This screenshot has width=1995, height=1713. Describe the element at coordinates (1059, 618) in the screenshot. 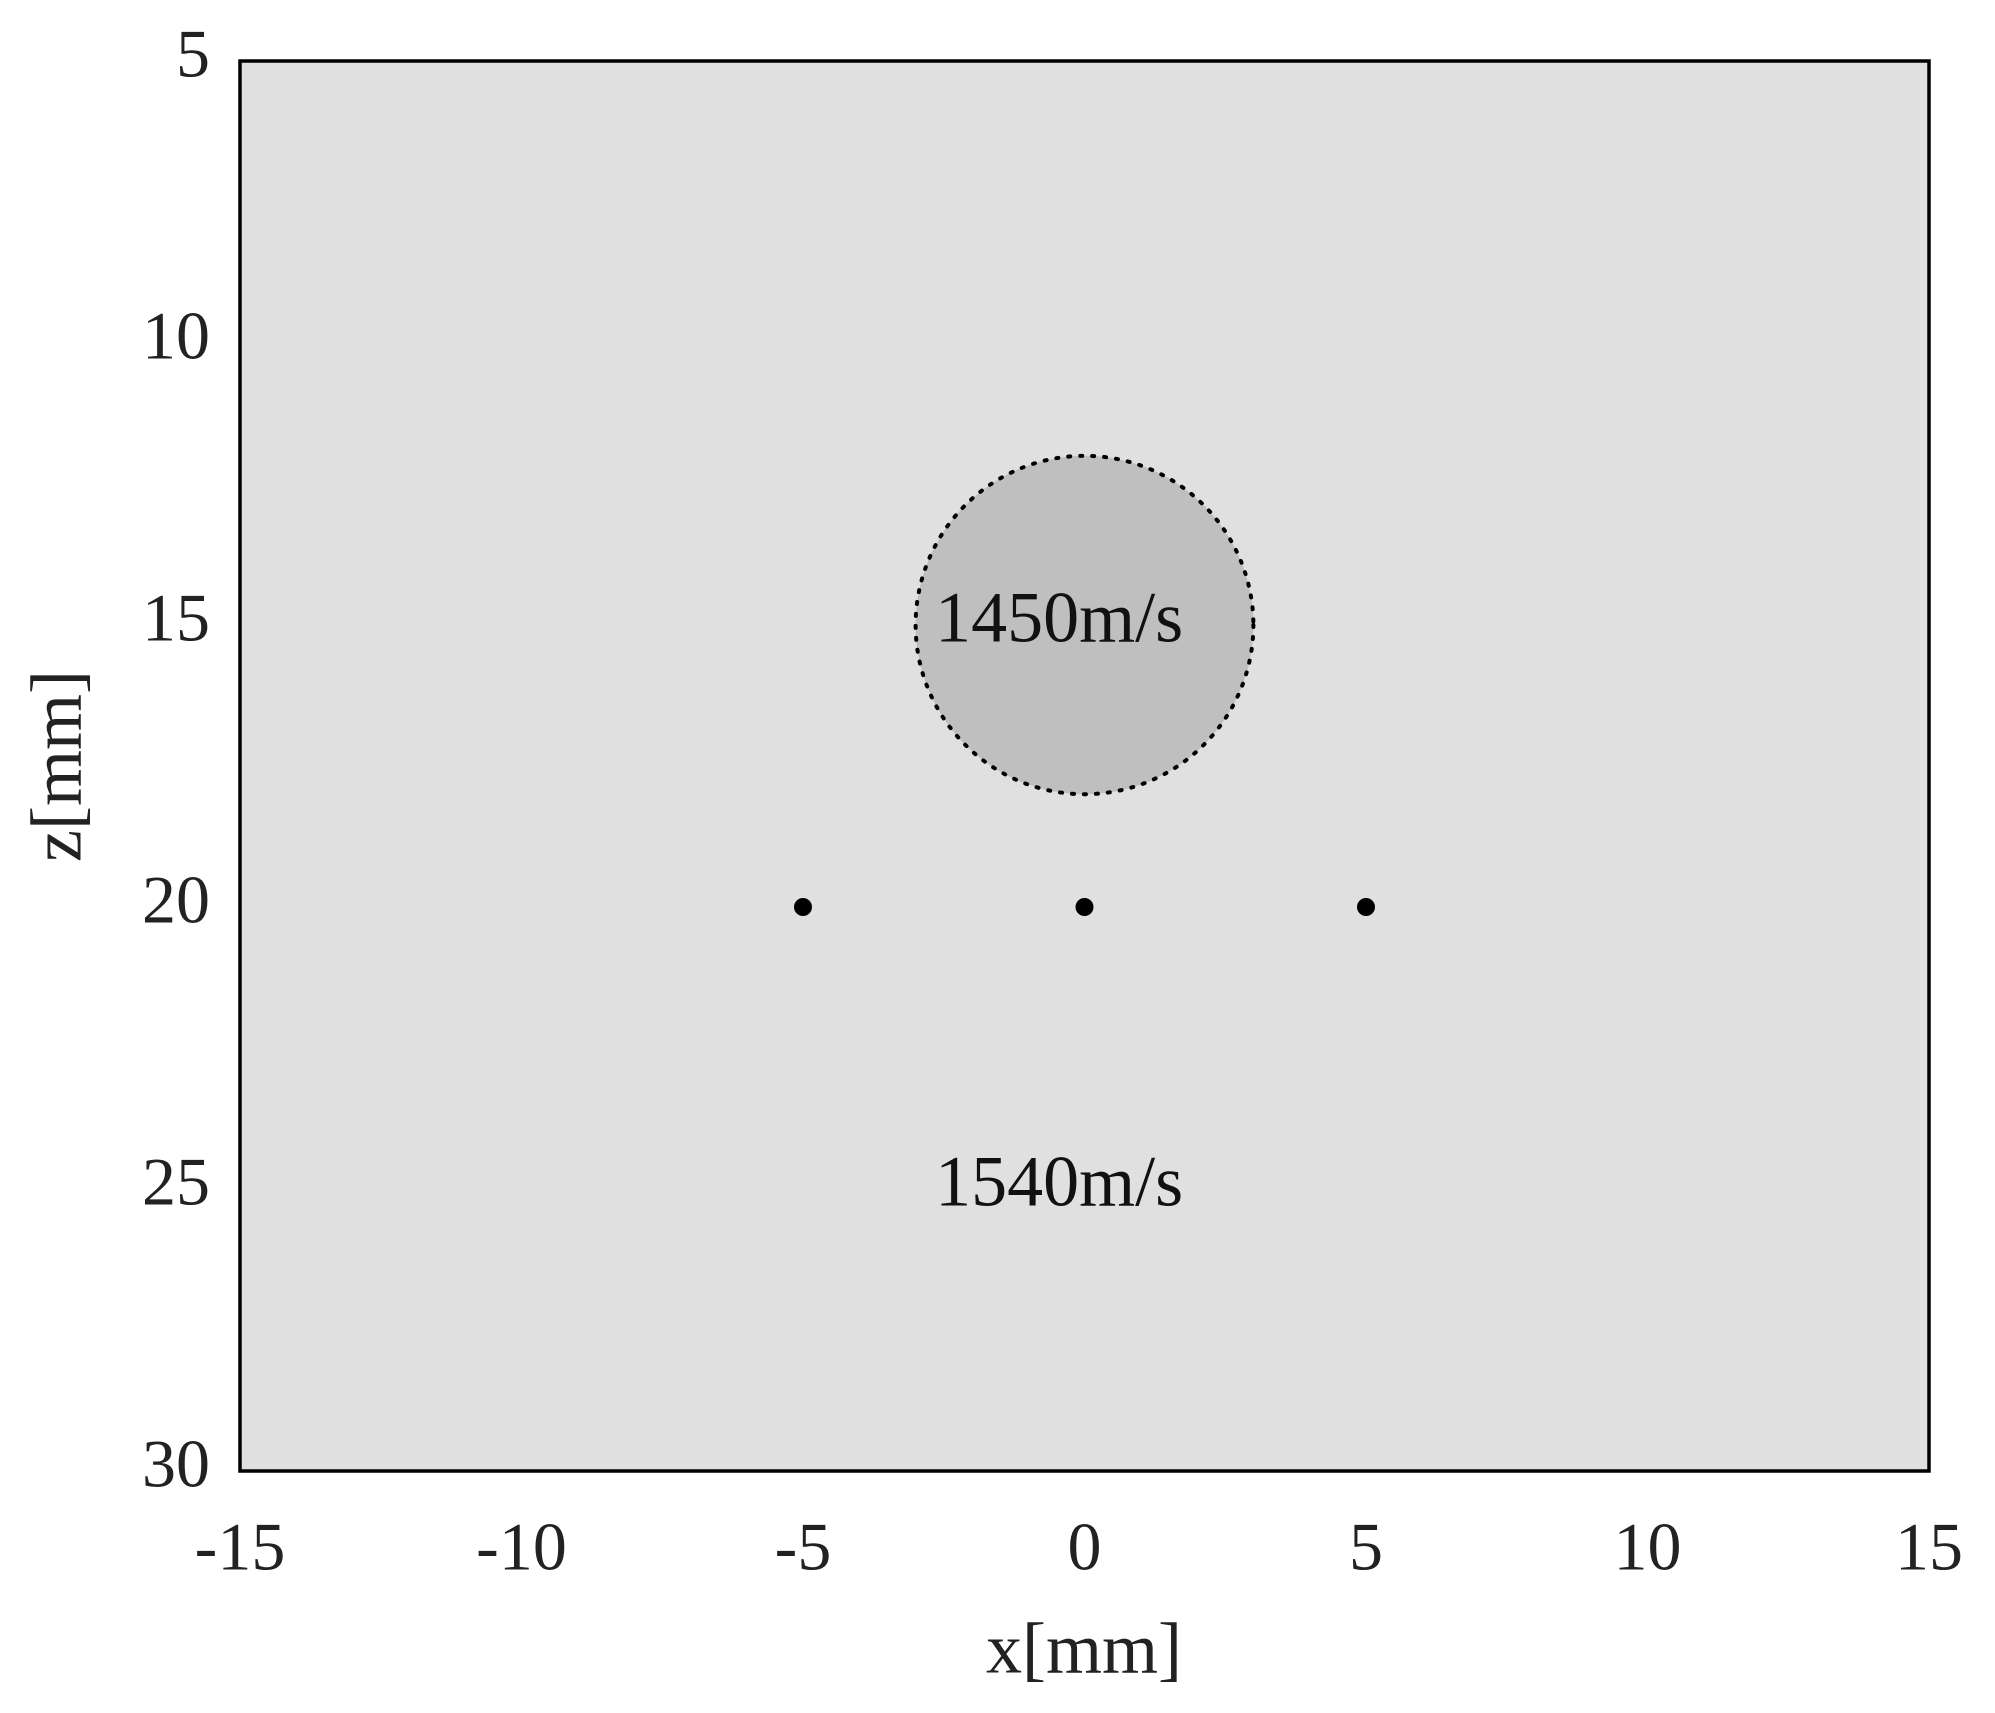

I see `annotation: 1450m/s` at that location.